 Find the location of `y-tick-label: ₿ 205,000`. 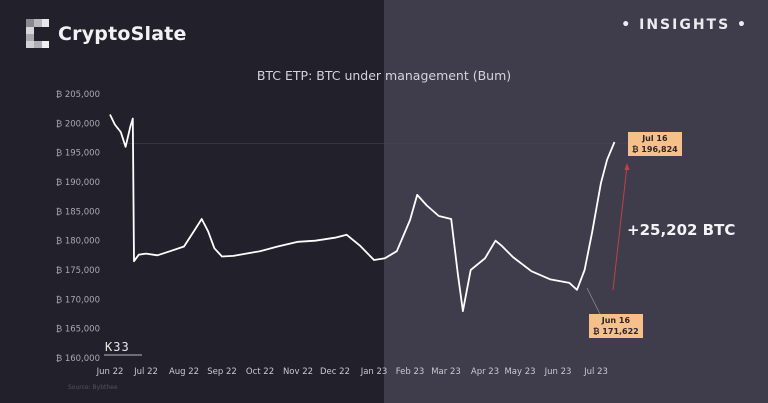

y-tick-label: ₿ 205,000 is located at coordinates (78, 94).